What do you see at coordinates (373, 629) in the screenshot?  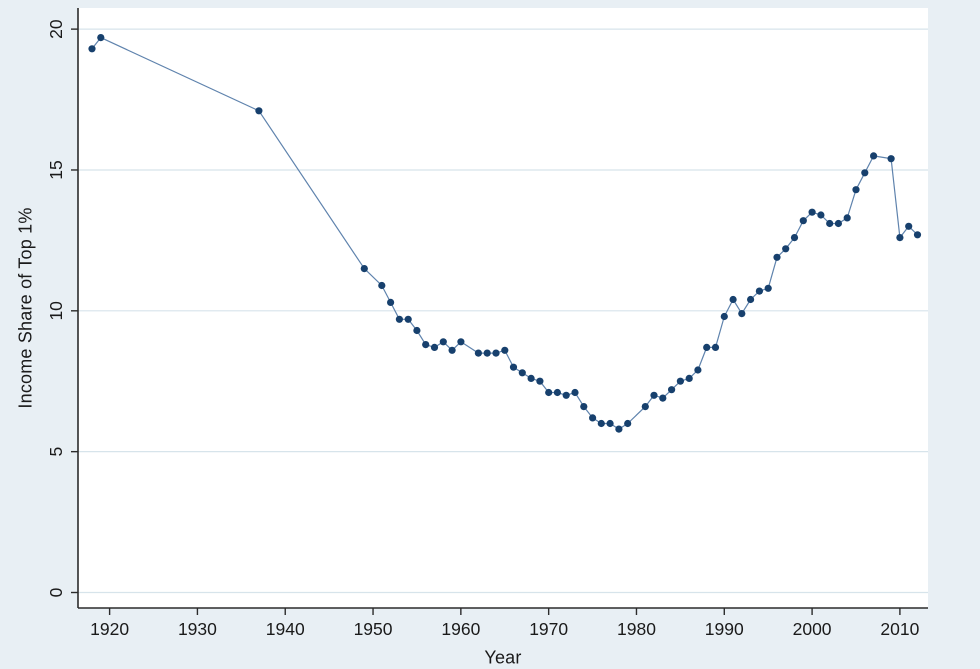 I see `x-tick-label: 1950` at bounding box center [373, 629].